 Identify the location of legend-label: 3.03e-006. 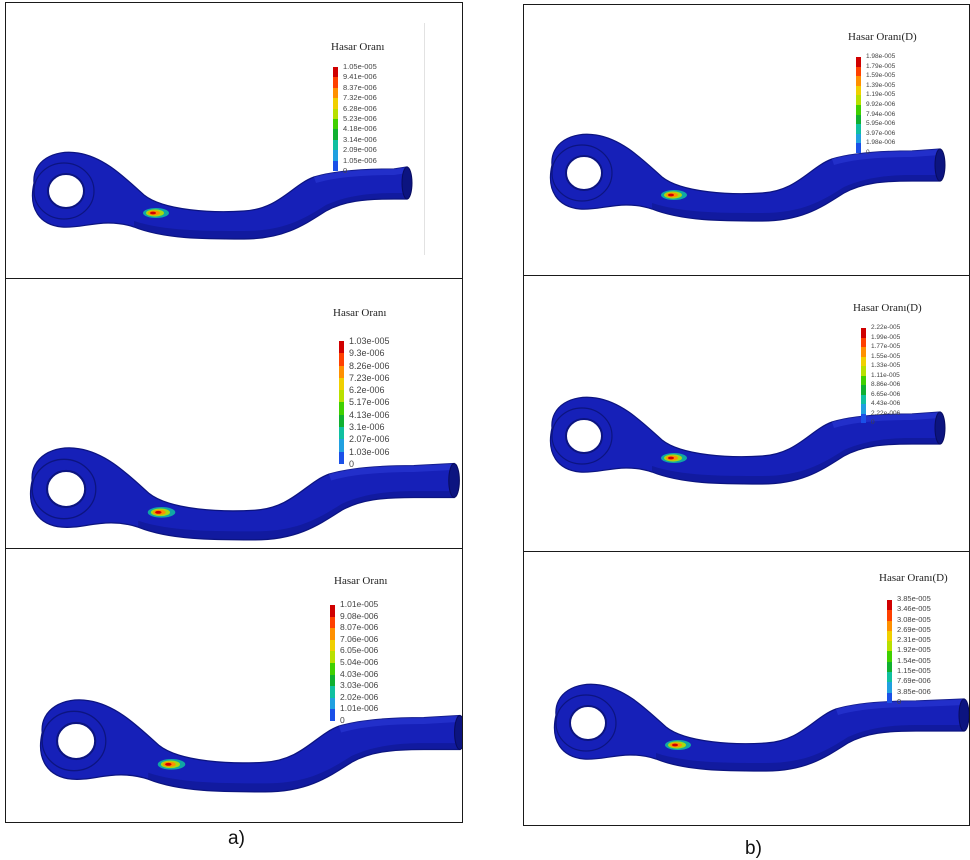
(359, 685).